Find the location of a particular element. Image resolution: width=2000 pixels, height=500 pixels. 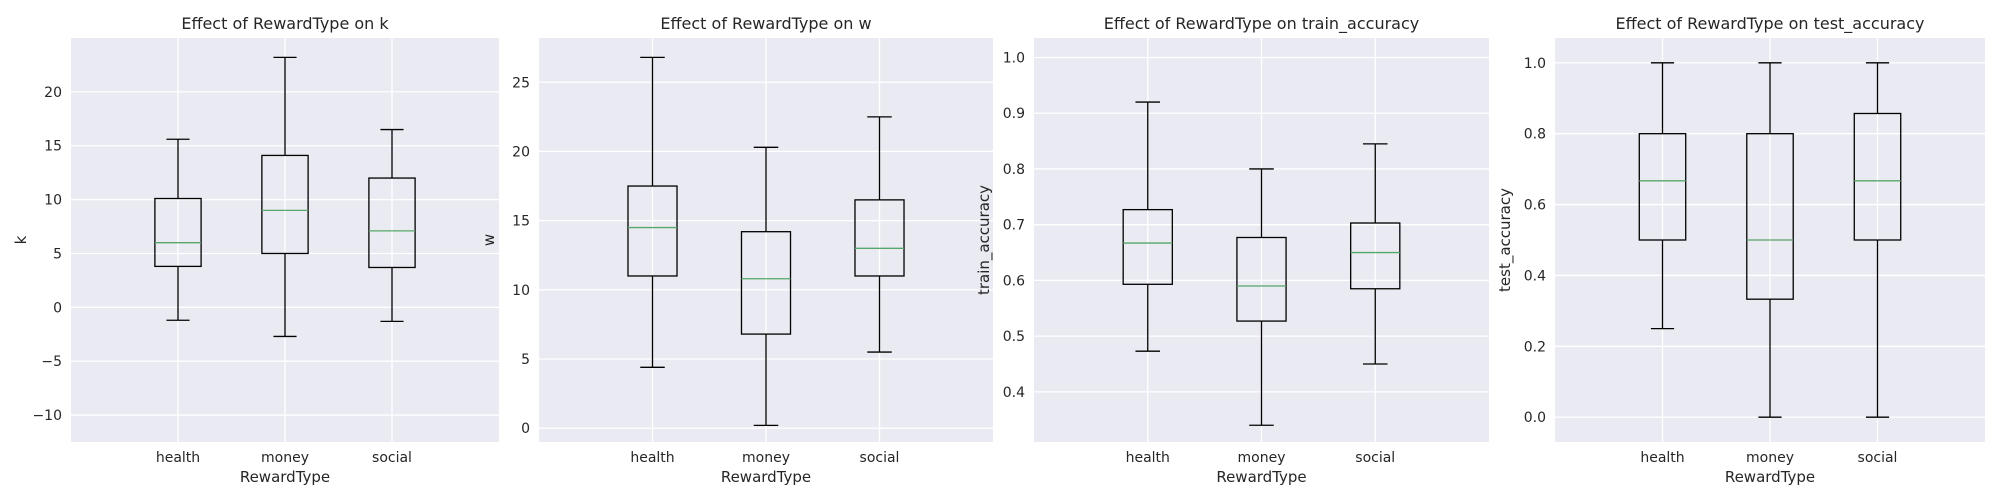

chart-title: Effect of RewardType on test_accuracy is located at coordinates (1770, 24).